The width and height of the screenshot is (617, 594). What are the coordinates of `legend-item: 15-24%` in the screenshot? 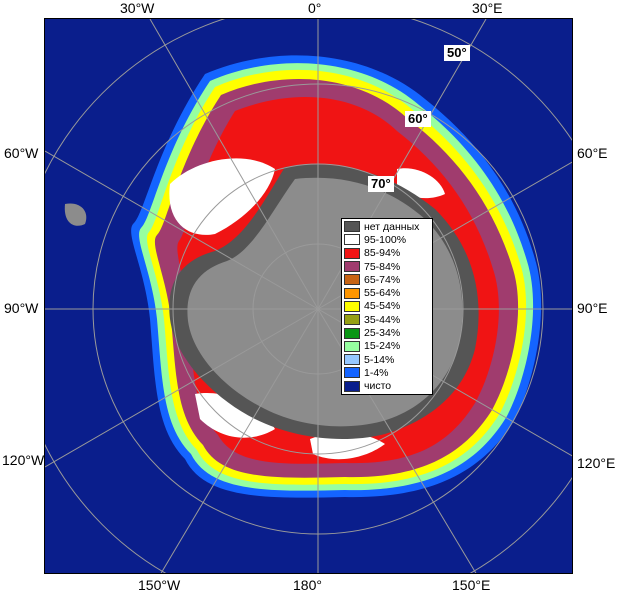 It's located at (387, 346).